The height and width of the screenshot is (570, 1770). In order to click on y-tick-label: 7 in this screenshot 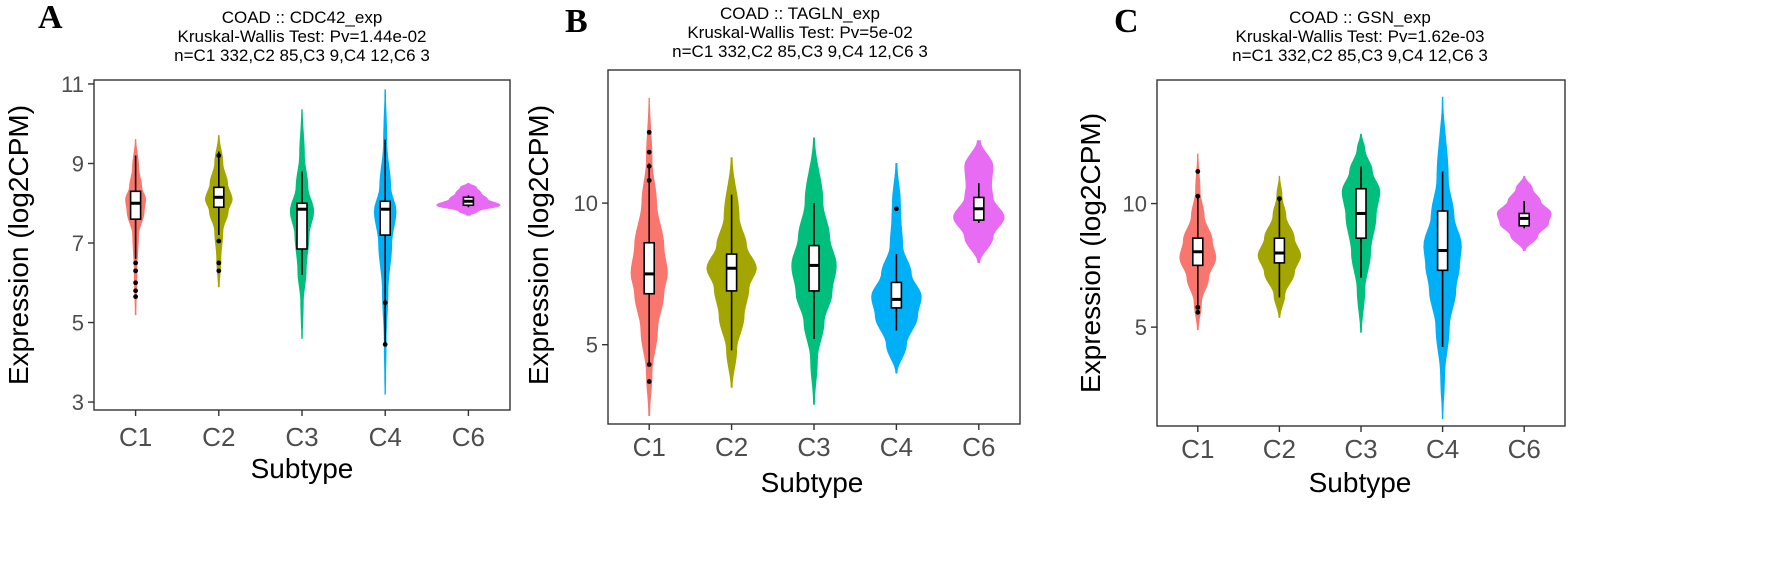, I will do `click(78, 243)`.